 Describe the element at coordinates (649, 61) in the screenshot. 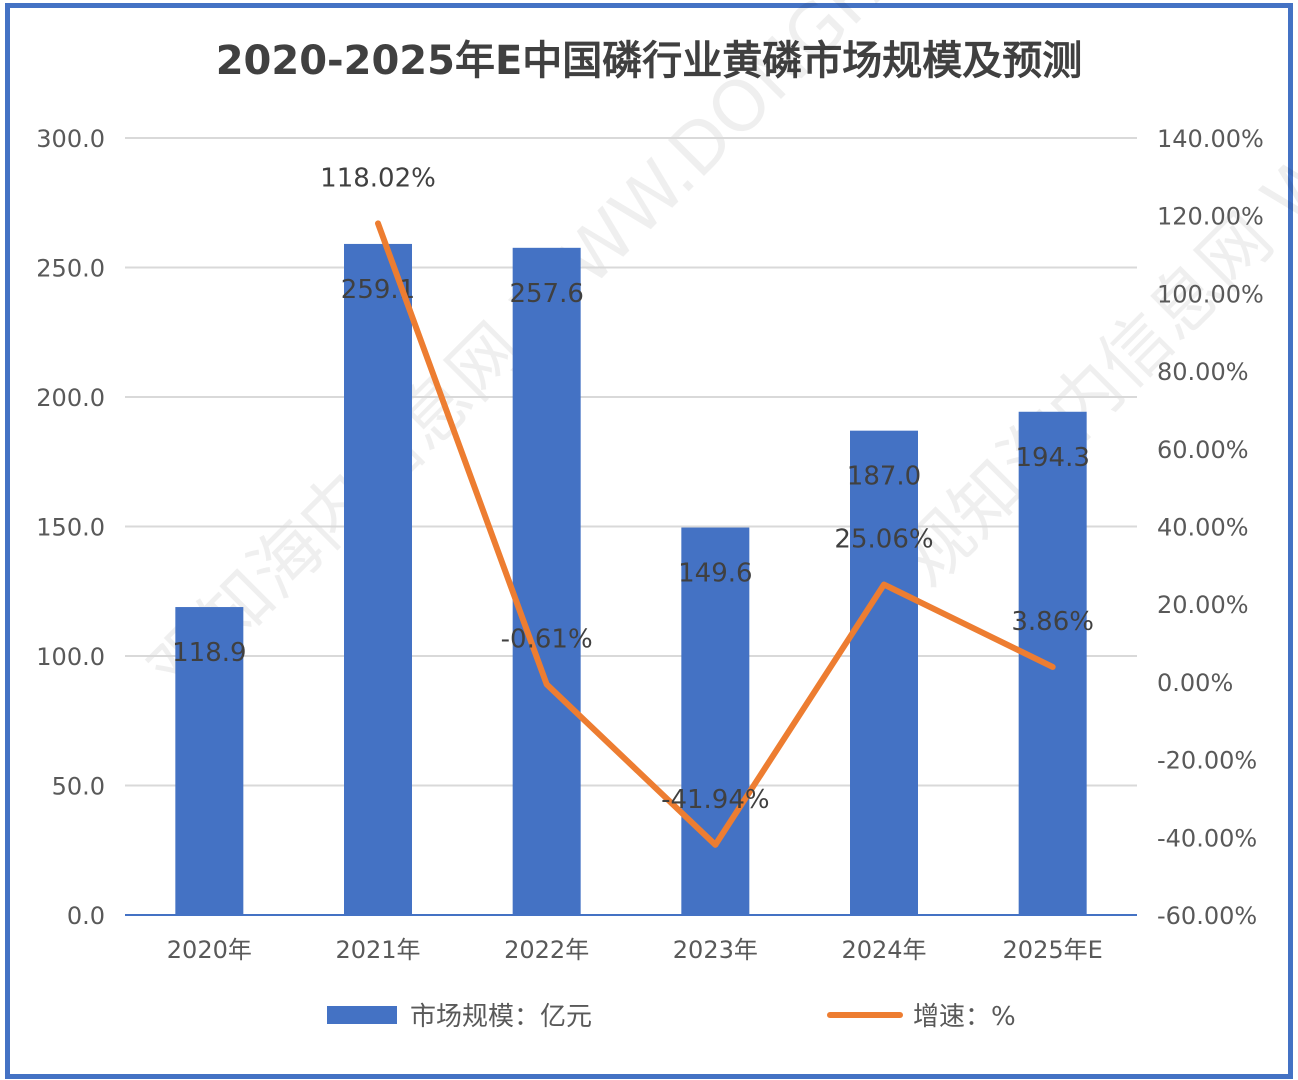

I see `chart-title: 2020-2025年E中国磷行业黄磷市场规模及预测` at that location.